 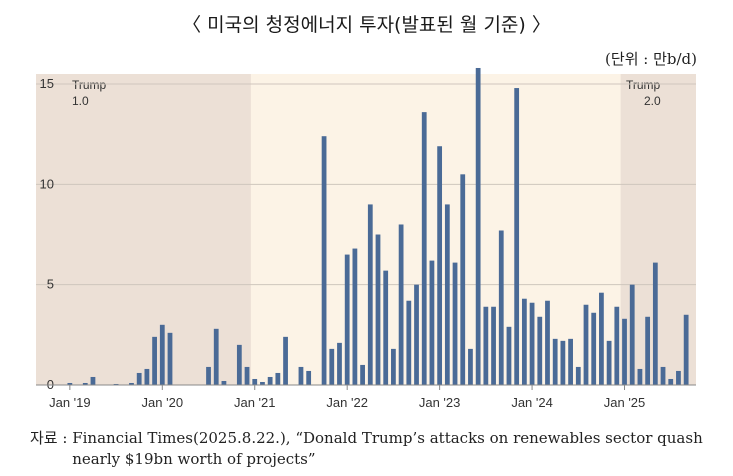 I want to click on x-tick-label: Jan '22, so click(x=347, y=402).